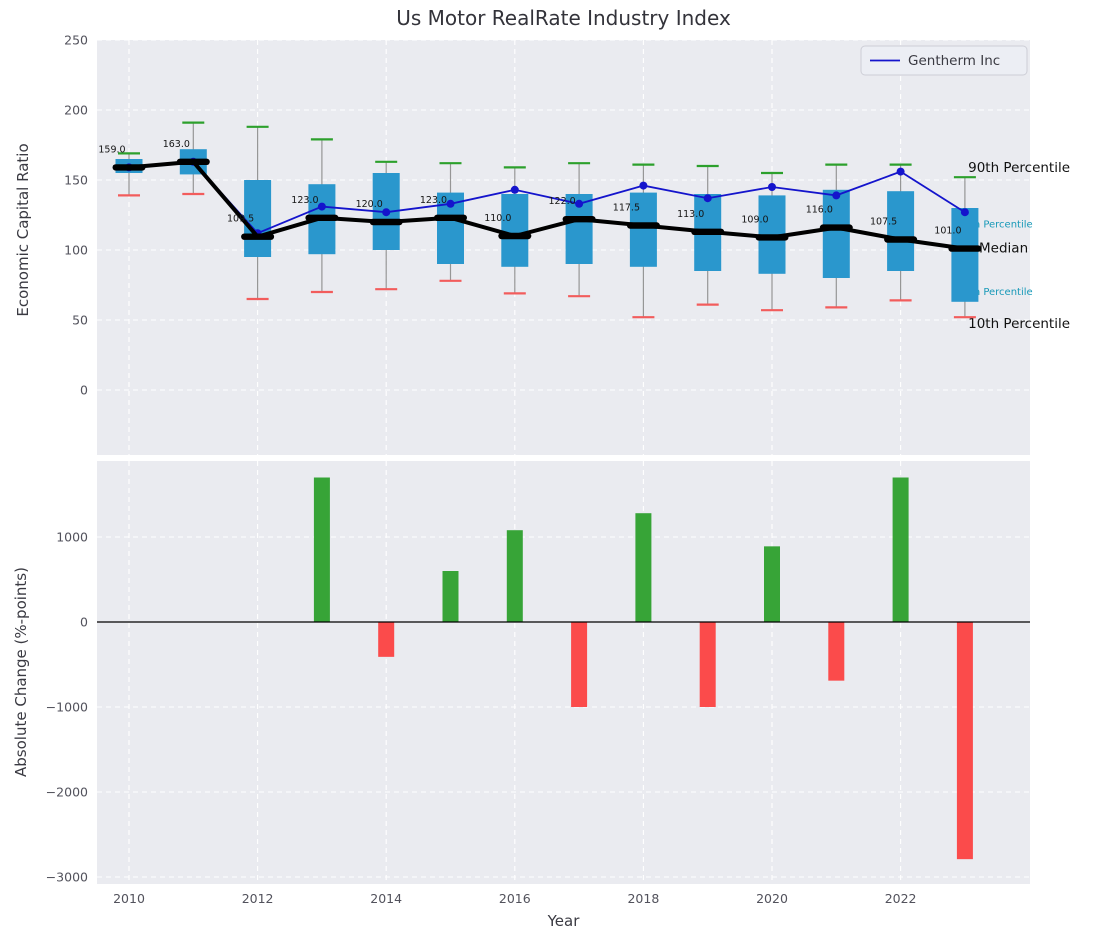 The image size is (1107, 942). I want to click on top-y-tick-label: 50, so click(80, 320).